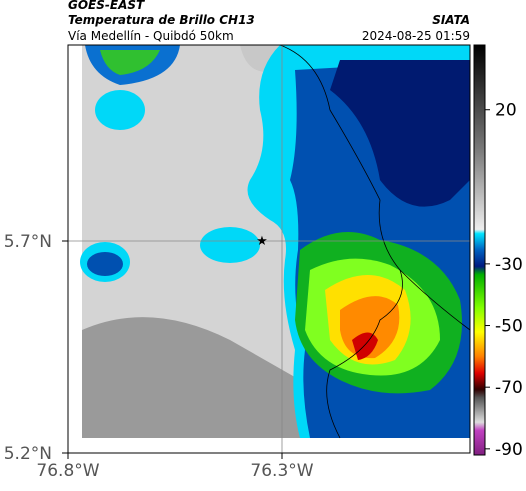 The height and width of the screenshot is (491, 526). I want to click on lon-label: 76.3°W, so click(281, 471).